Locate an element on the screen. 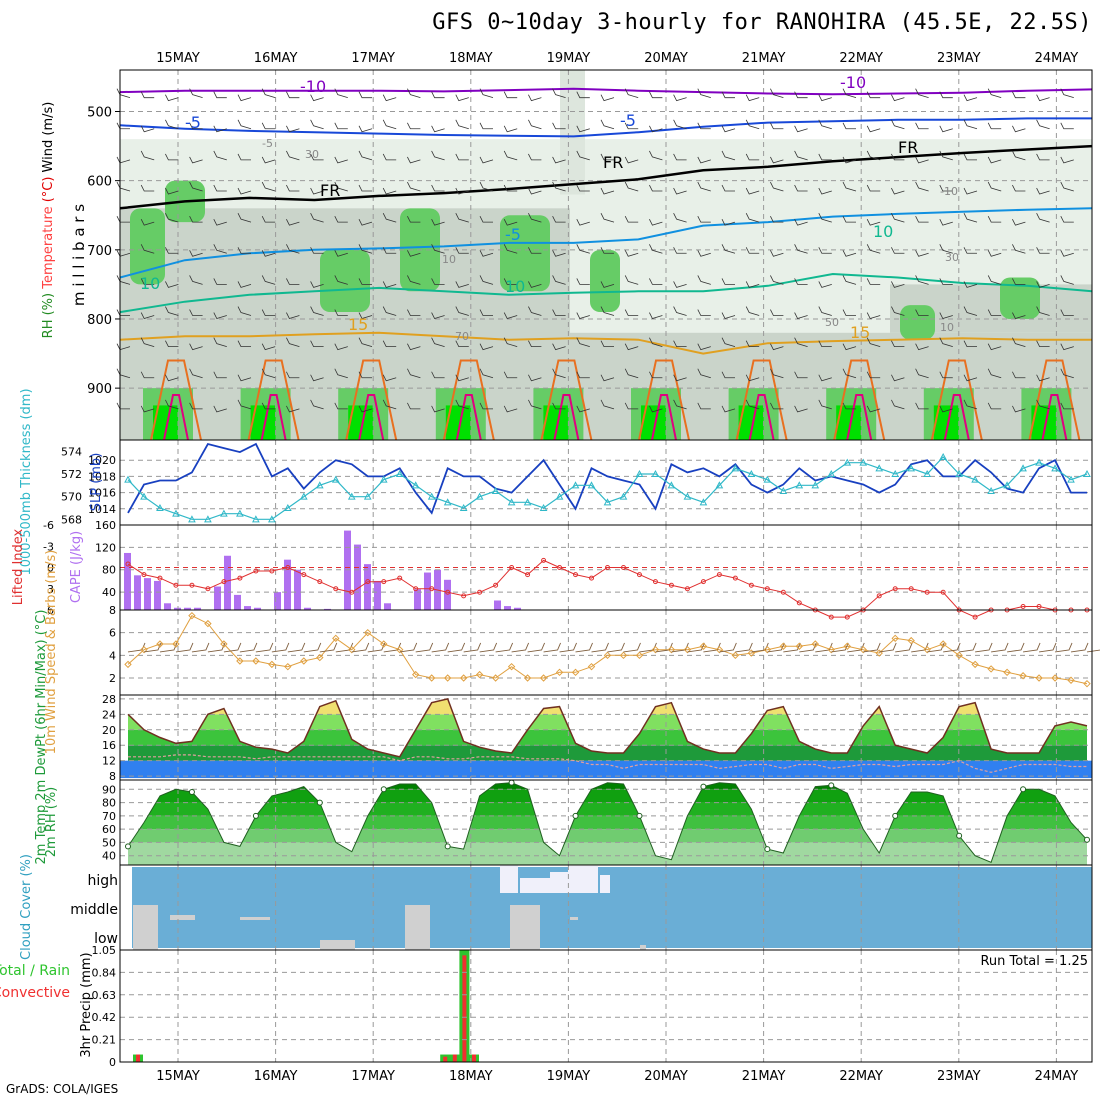 Image resolution: width=1100 pixels, height=1100 pixels. date-label-bottom: 18MAY is located at coordinates (471, 1074).